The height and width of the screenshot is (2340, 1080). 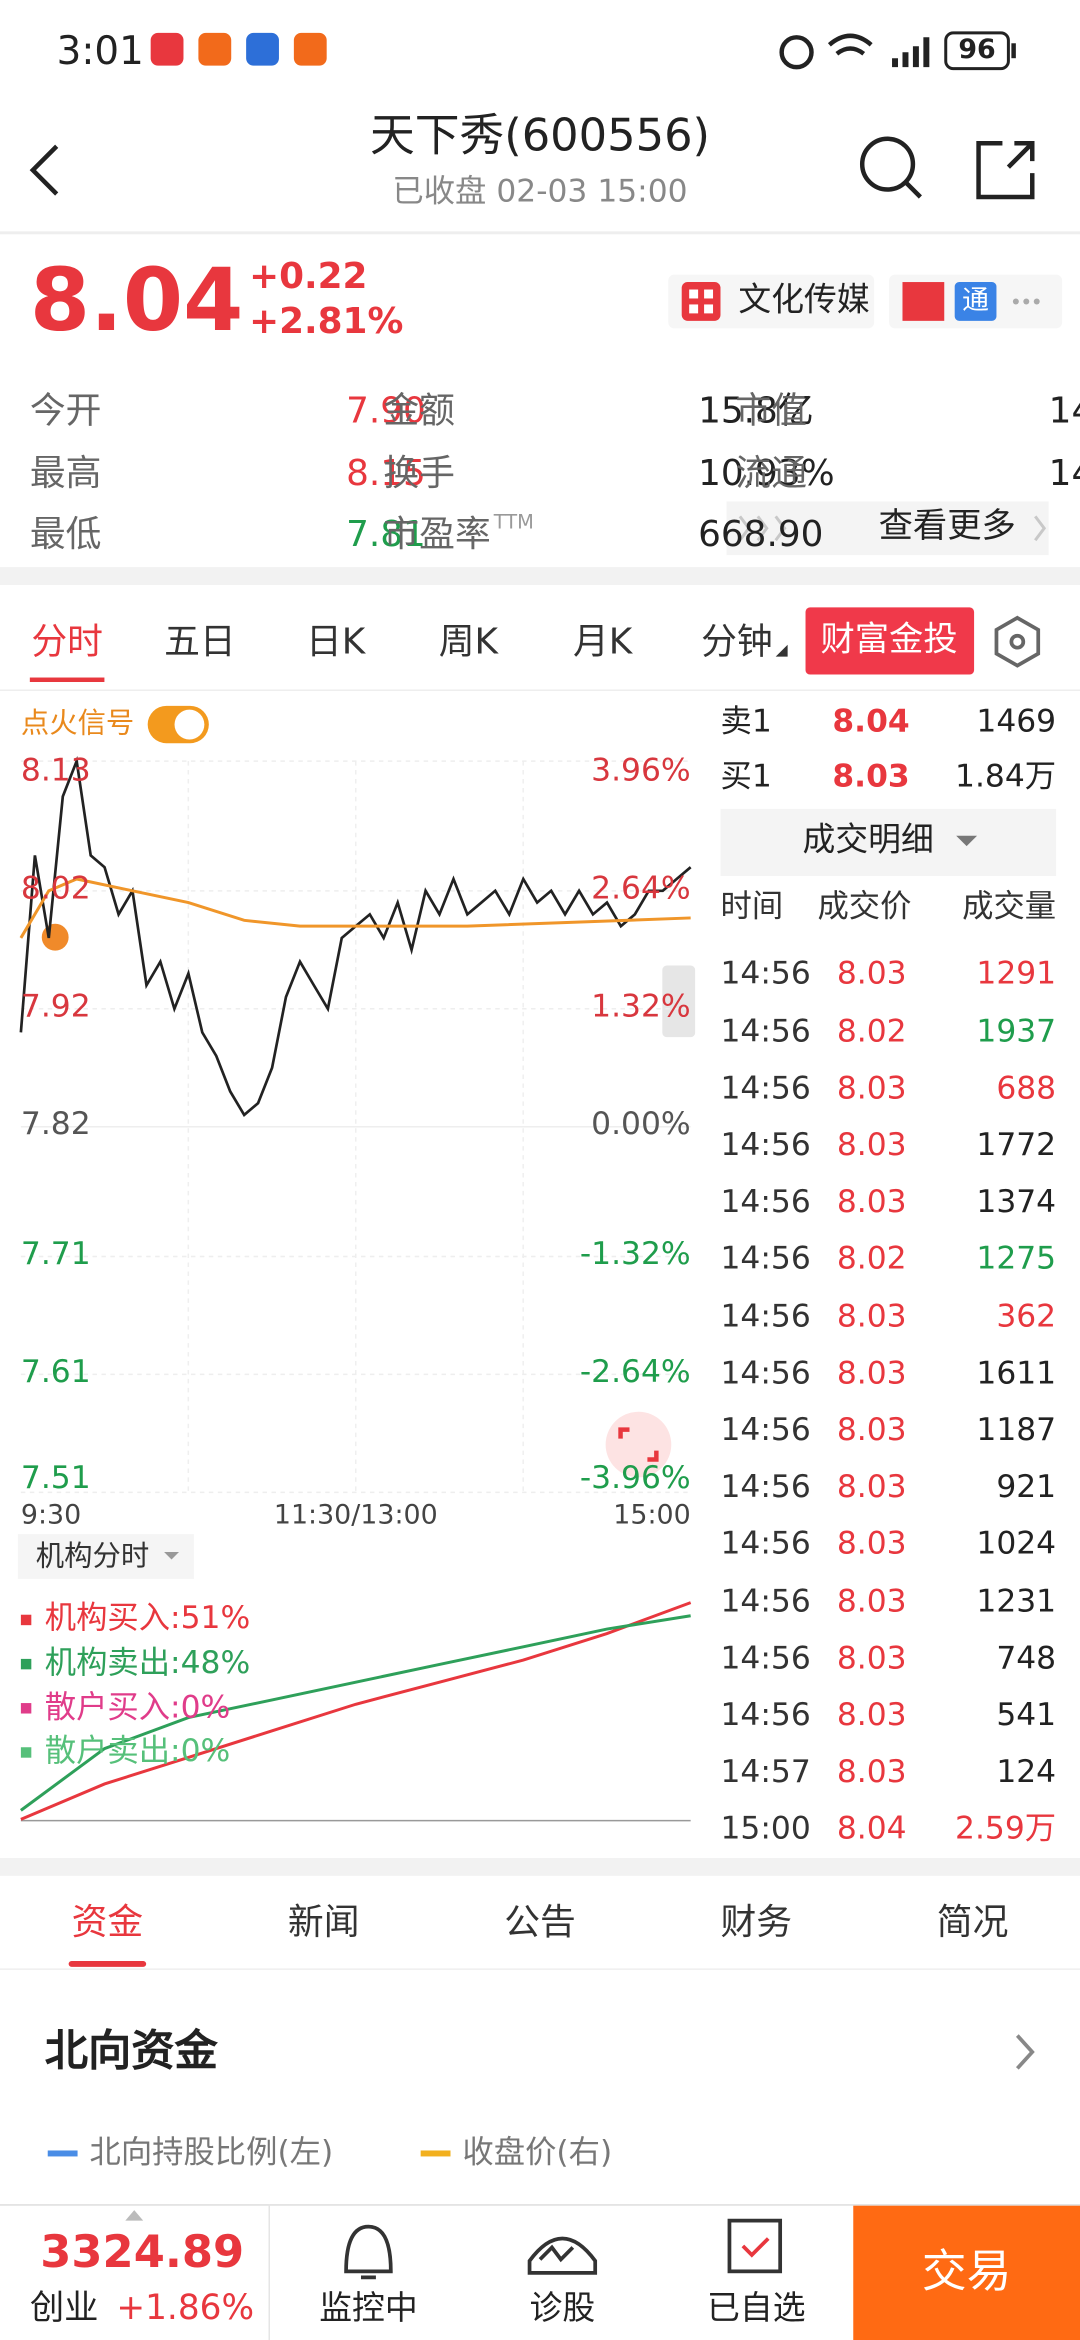 What do you see at coordinates (323, 1921) in the screenshot?
I see `section-tab: 新闻` at bounding box center [323, 1921].